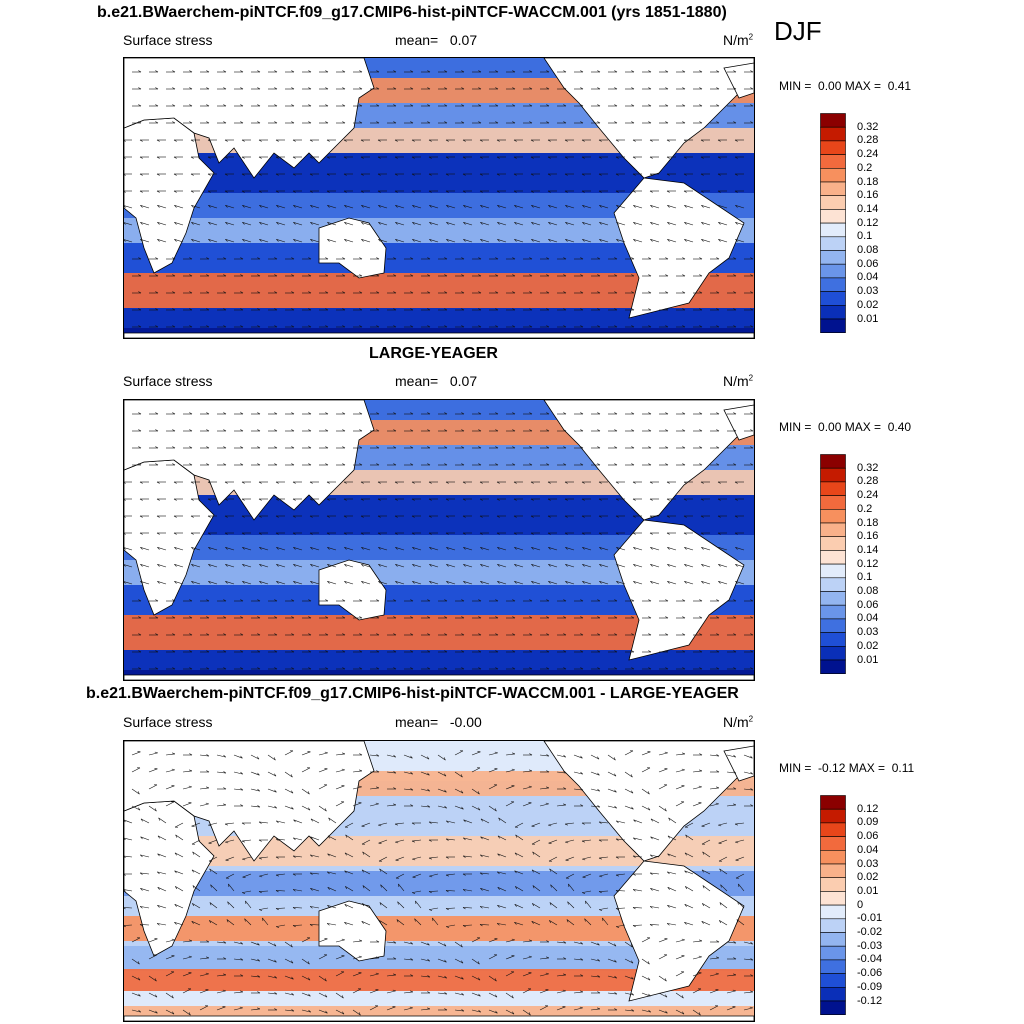  Describe the element at coordinates (833, 175) in the screenshot. I see `colorbar-swatch` at that location.